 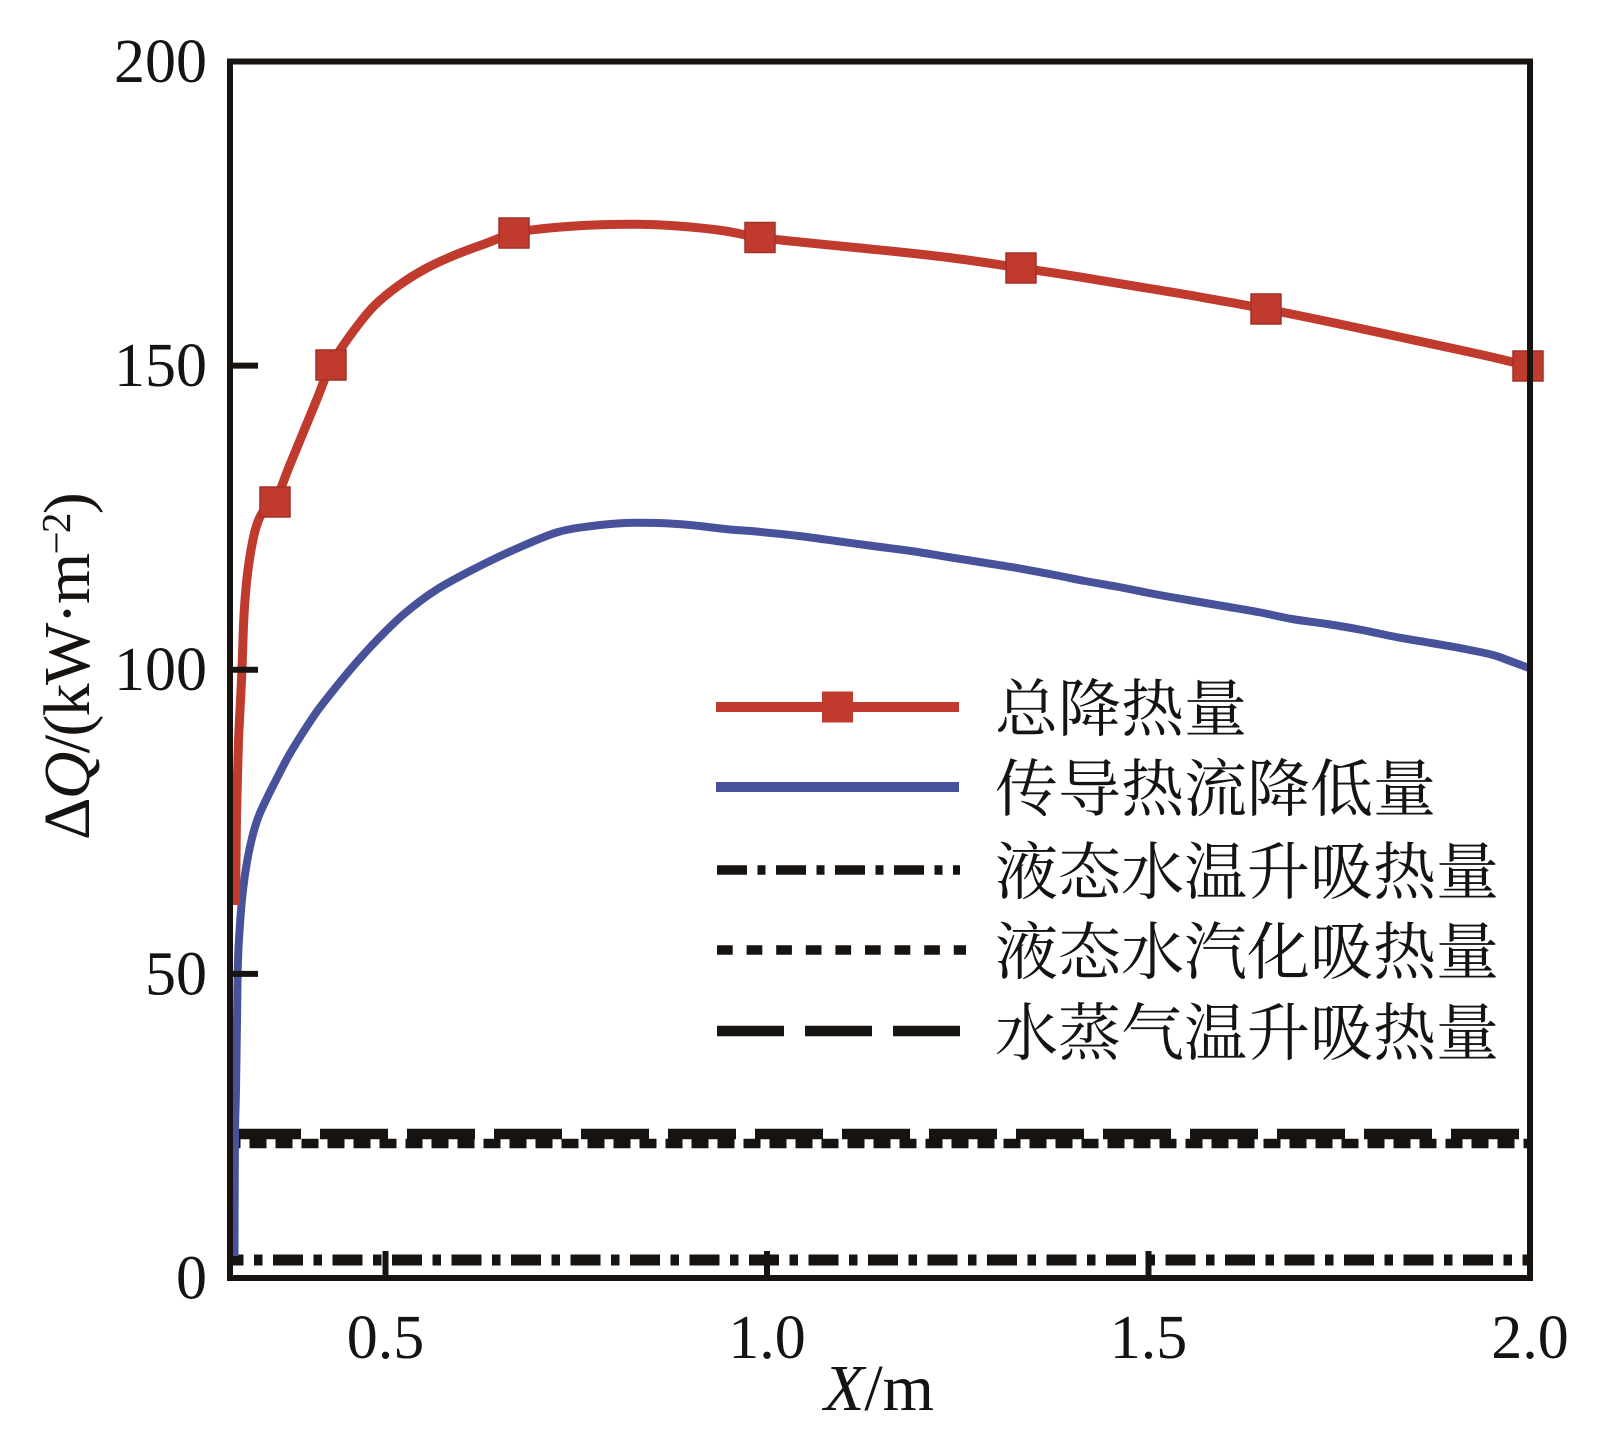 I want to click on svg-text: 2.0, so click(x=1530, y=1338).